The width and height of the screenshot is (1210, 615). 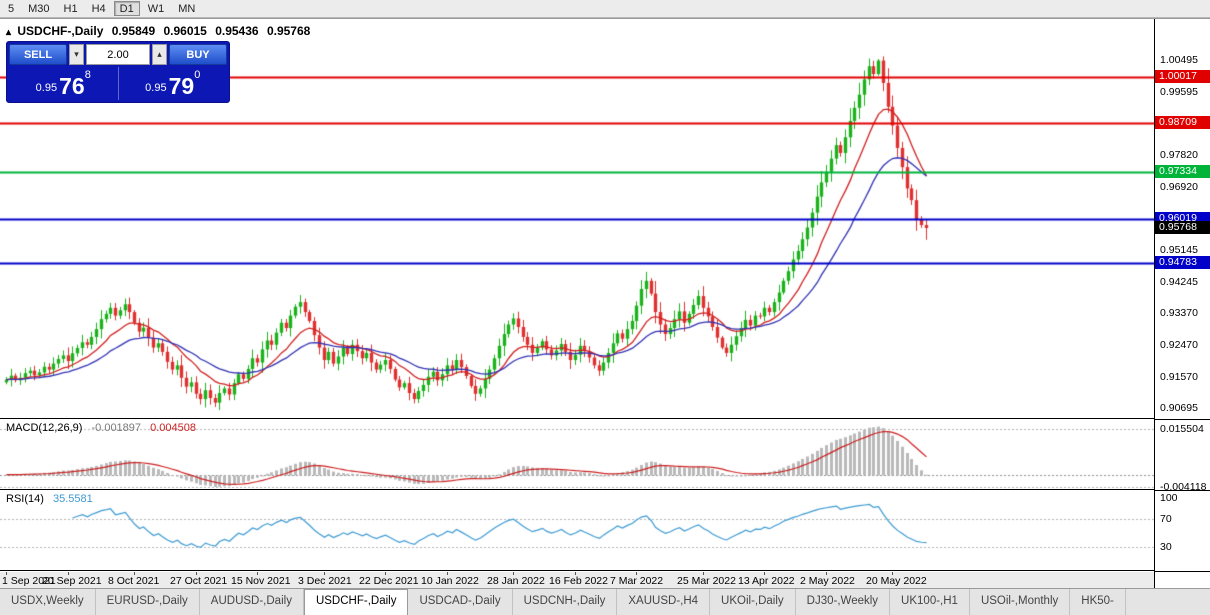 What do you see at coordinates (389, 581) in the screenshot?
I see `time-axis-label: 22 Dec 2021` at bounding box center [389, 581].